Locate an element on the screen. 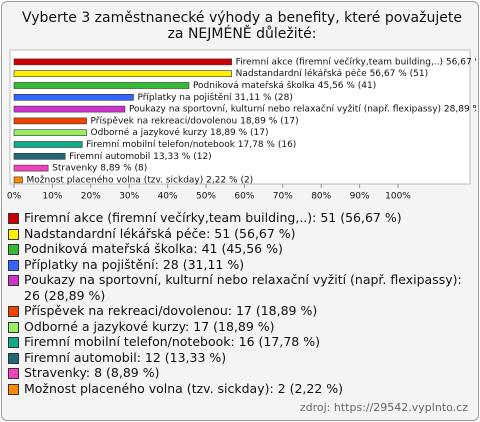  value-label: Nadstandardní lékářská péče 56,67 % (51) is located at coordinates (332, 73).